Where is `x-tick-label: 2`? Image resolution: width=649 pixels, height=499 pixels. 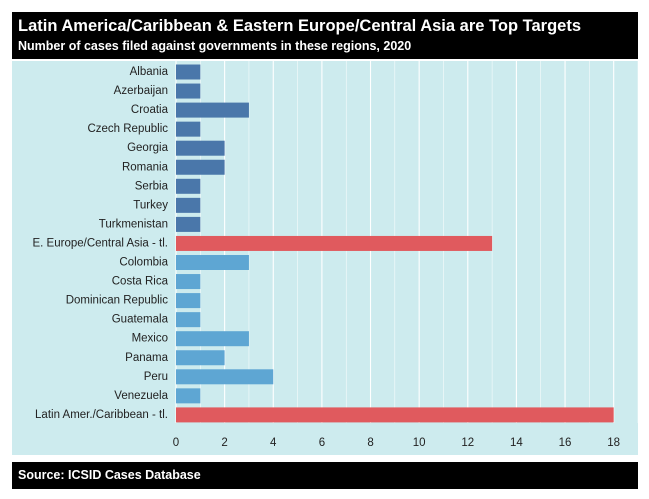
x-tick-label: 2 is located at coordinates (224, 443).